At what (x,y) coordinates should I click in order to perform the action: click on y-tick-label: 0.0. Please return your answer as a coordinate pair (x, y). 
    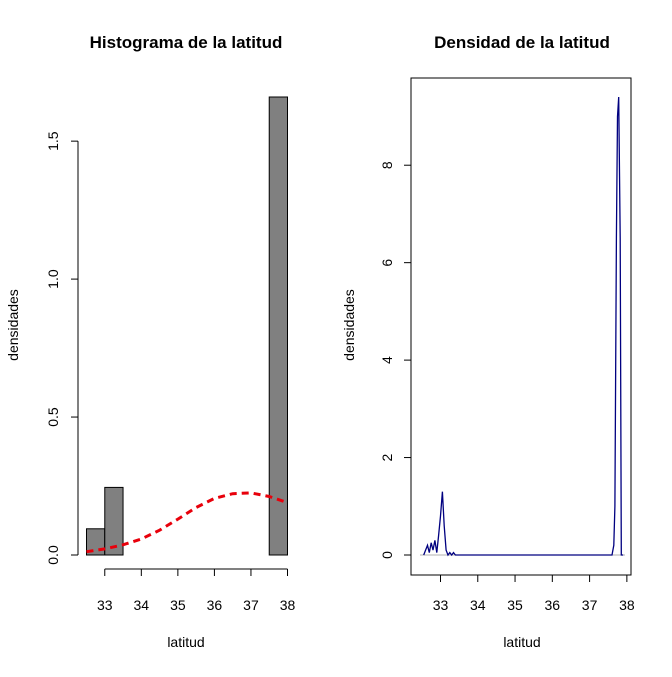
    Looking at the image, I should click on (53, 555).